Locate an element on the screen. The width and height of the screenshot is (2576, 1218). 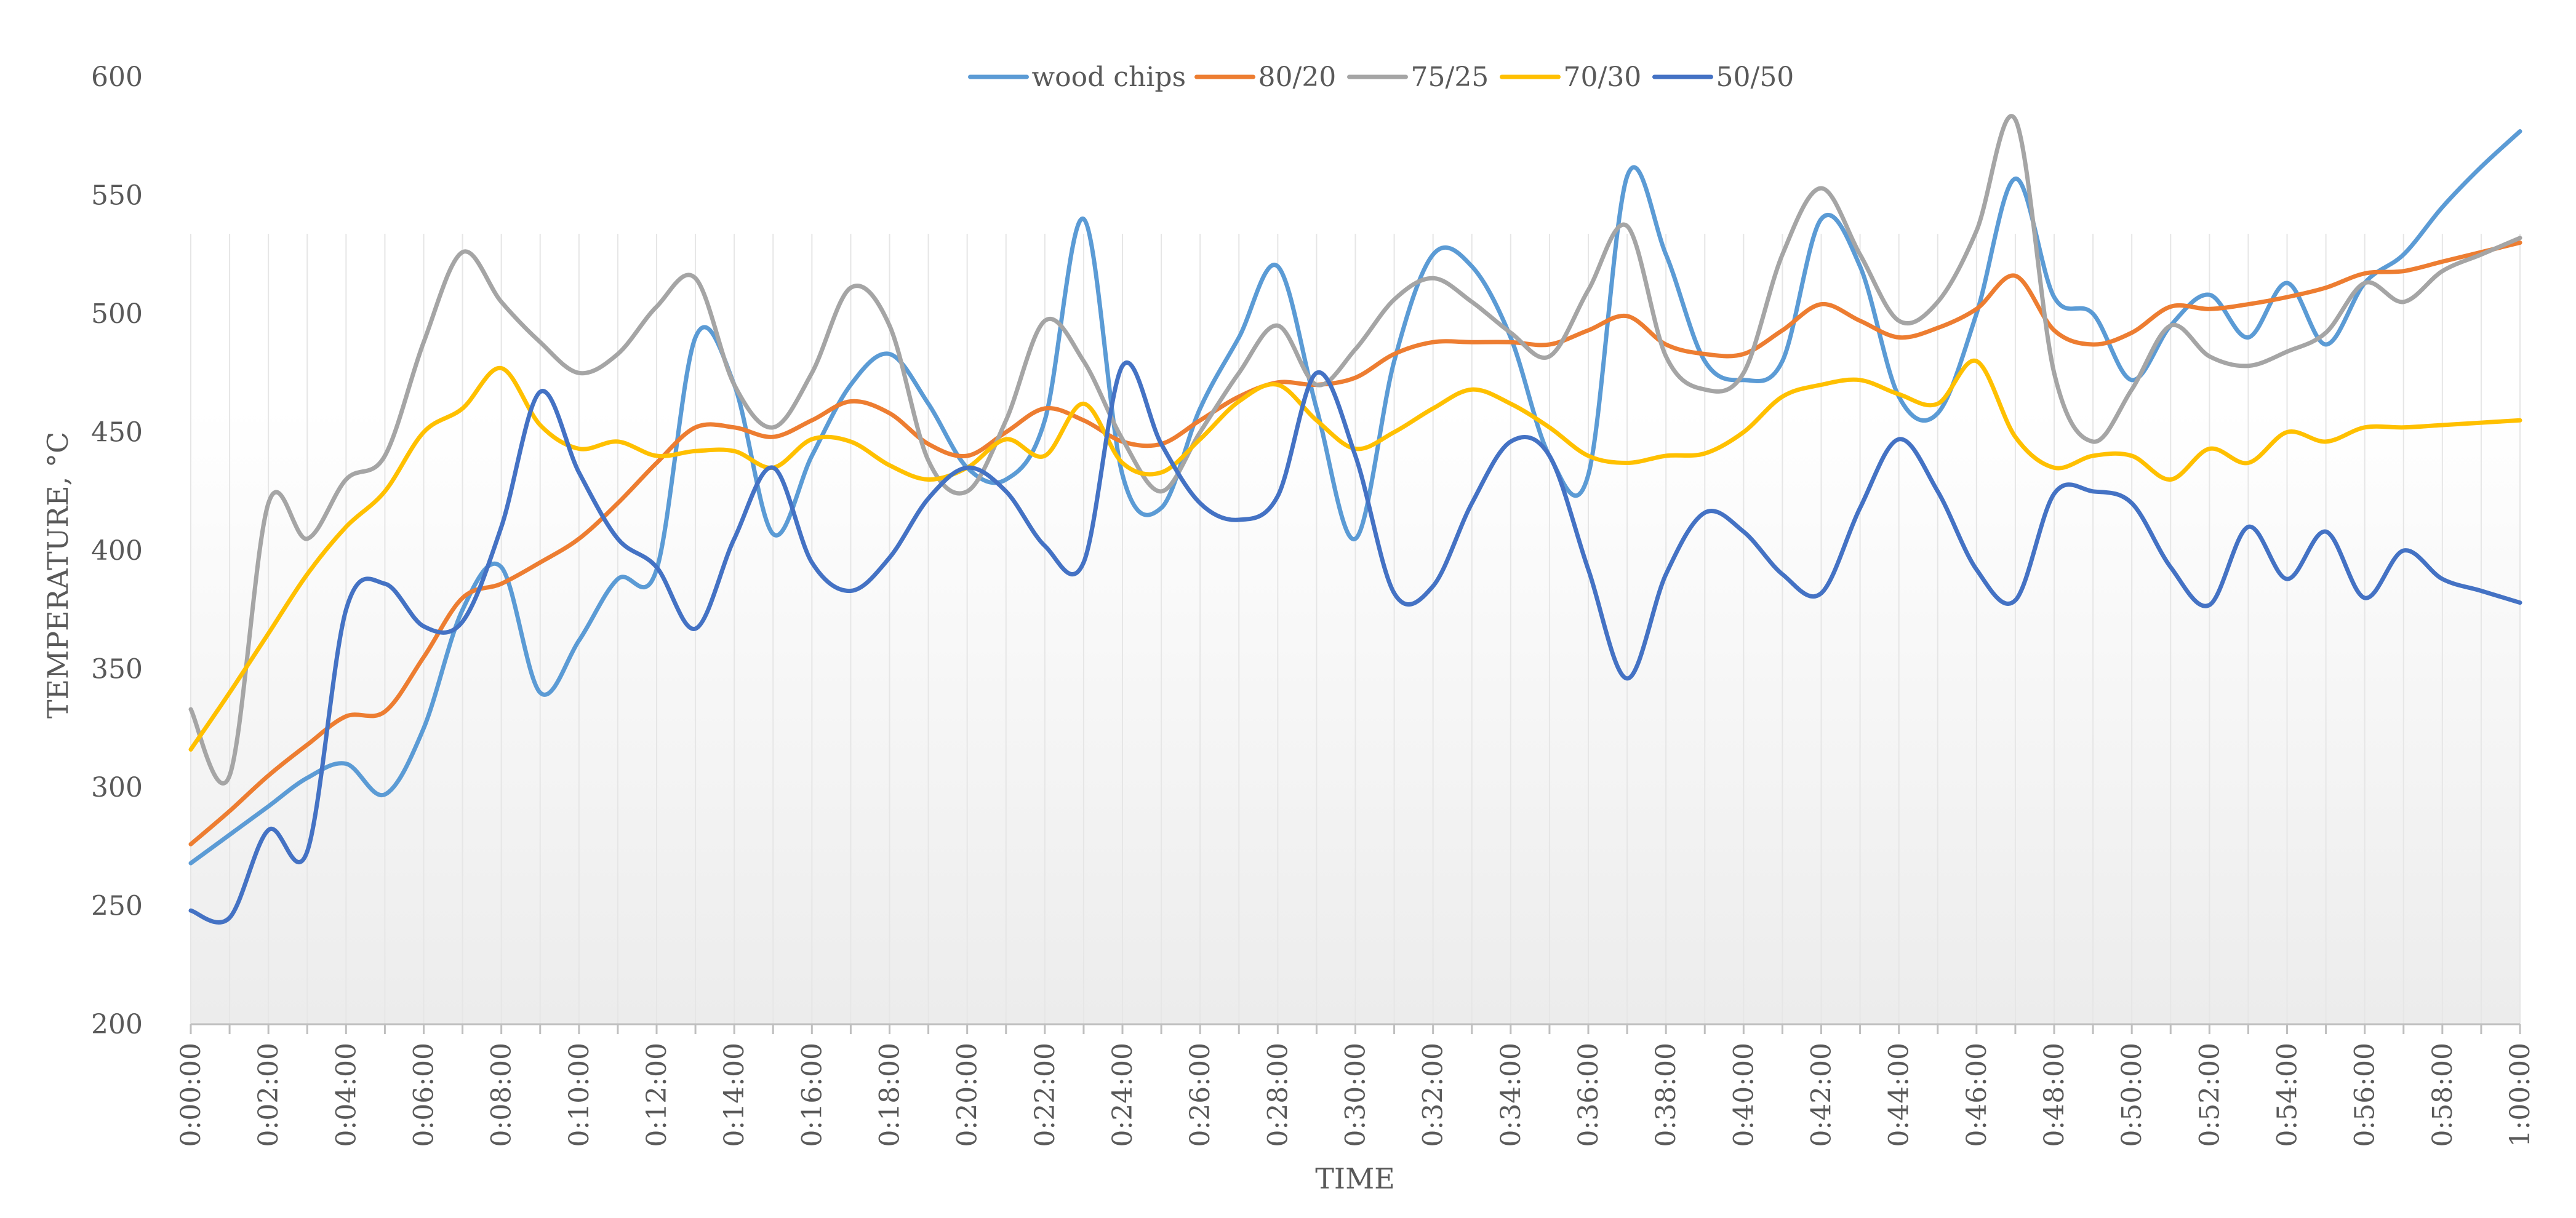
x-tick-label: 0:56:00 is located at coordinates (2365, 1095).